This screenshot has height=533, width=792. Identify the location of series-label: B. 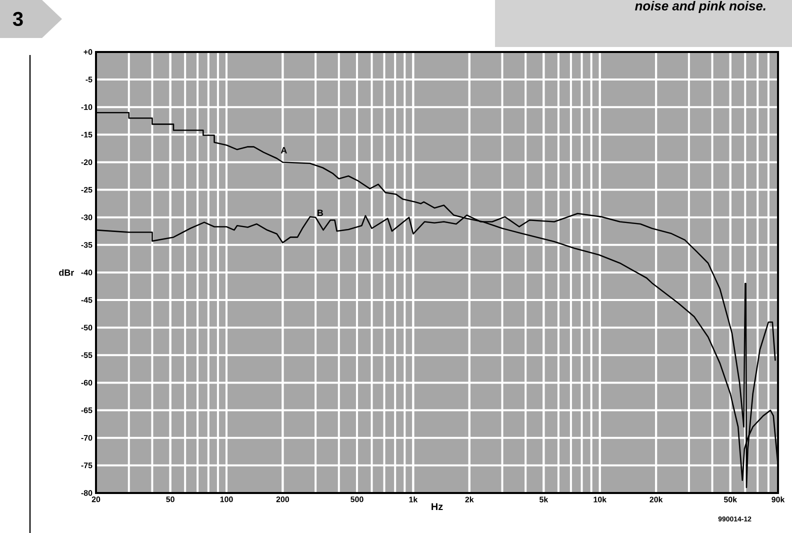
(320, 213).